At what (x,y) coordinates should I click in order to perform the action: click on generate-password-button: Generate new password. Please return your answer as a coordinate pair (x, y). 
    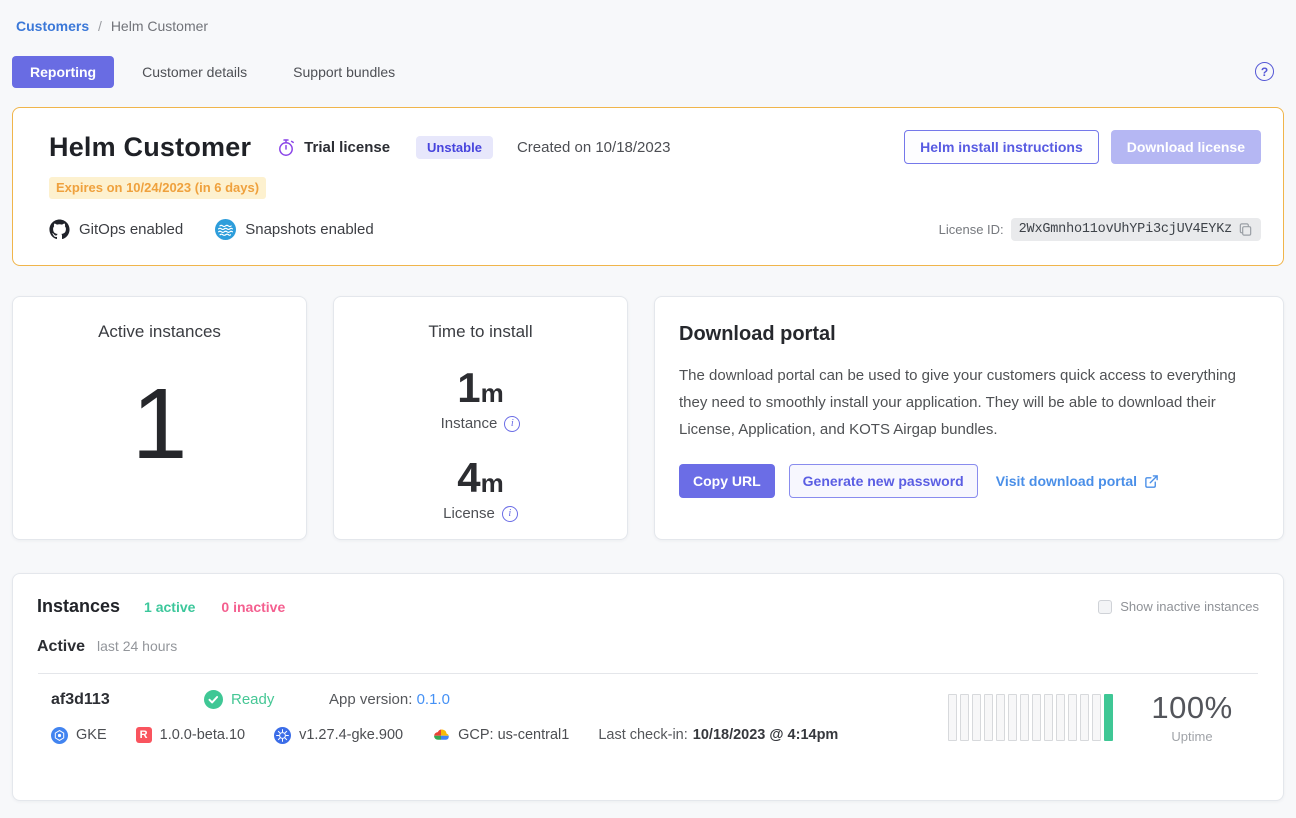
    Looking at the image, I should click on (883, 481).